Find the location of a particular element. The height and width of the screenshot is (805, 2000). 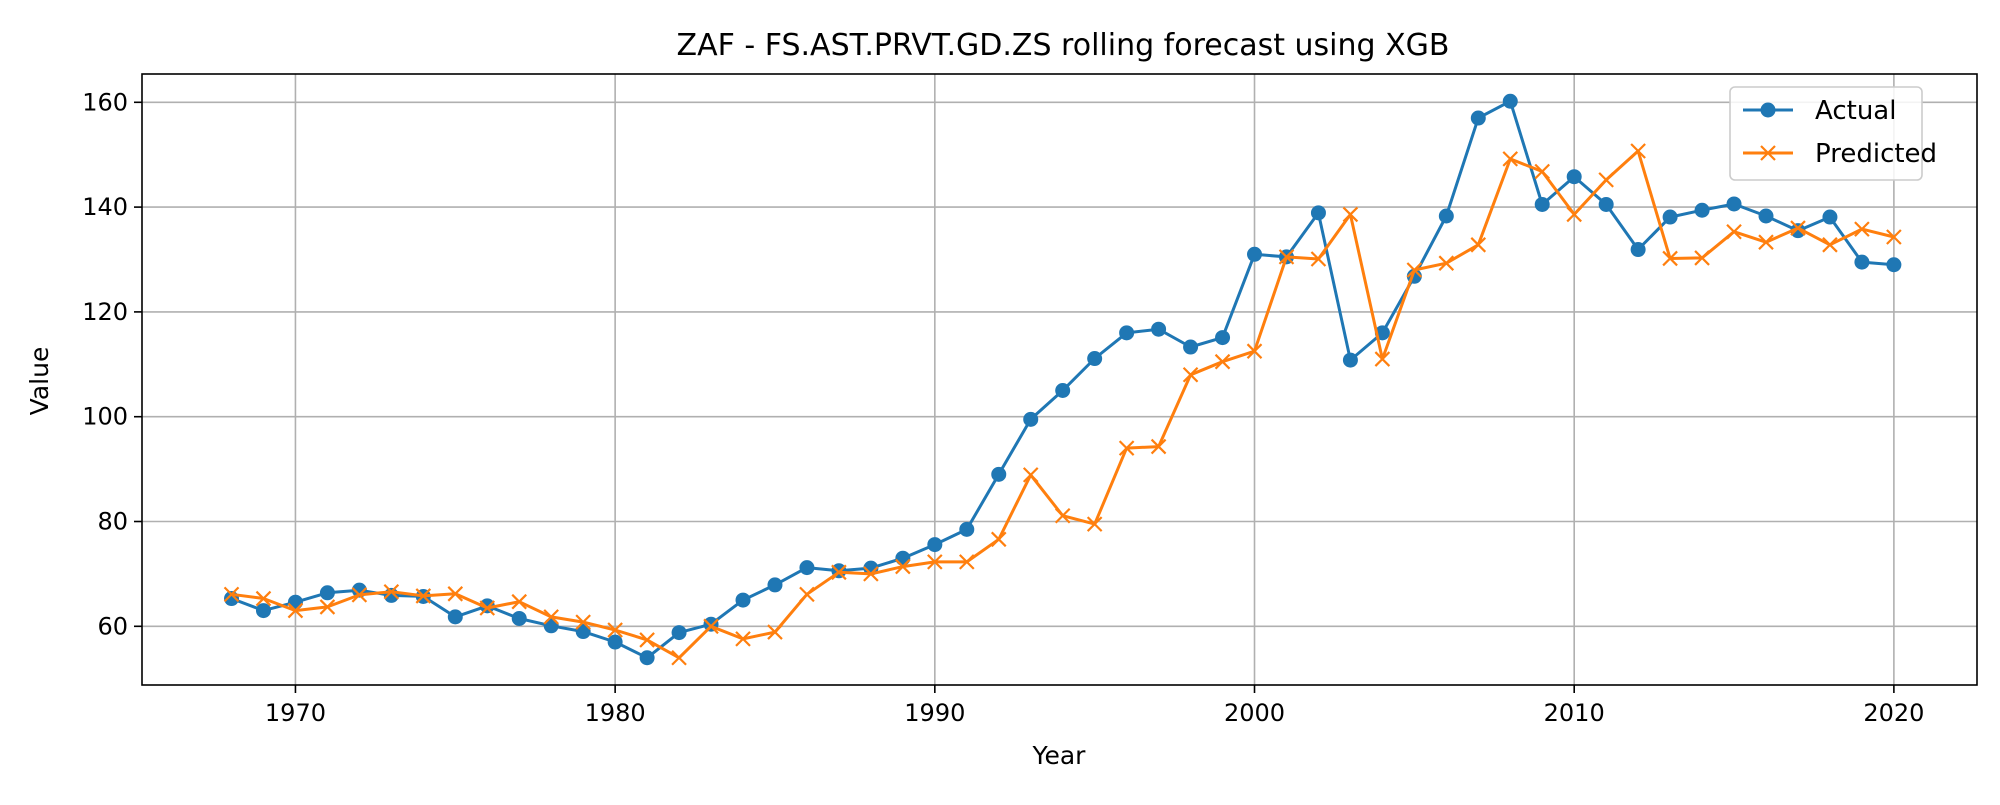

x-tick-label: 2000 is located at coordinates (1254, 713).